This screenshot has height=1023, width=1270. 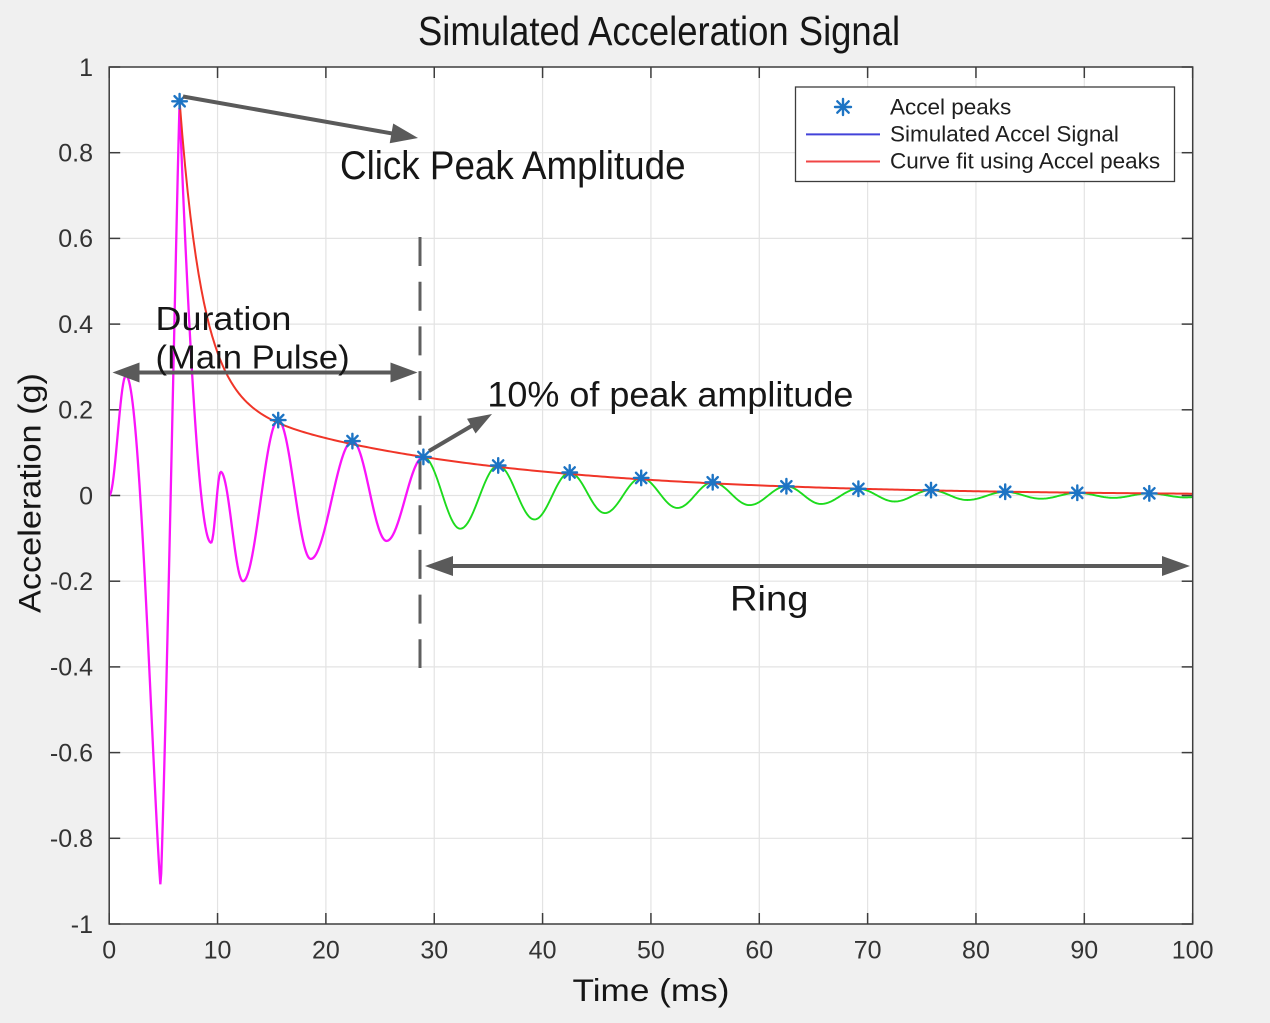 What do you see at coordinates (1084, 951) in the screenshot?
I see `svg-text: 90` at bounding box center [1084, 951].